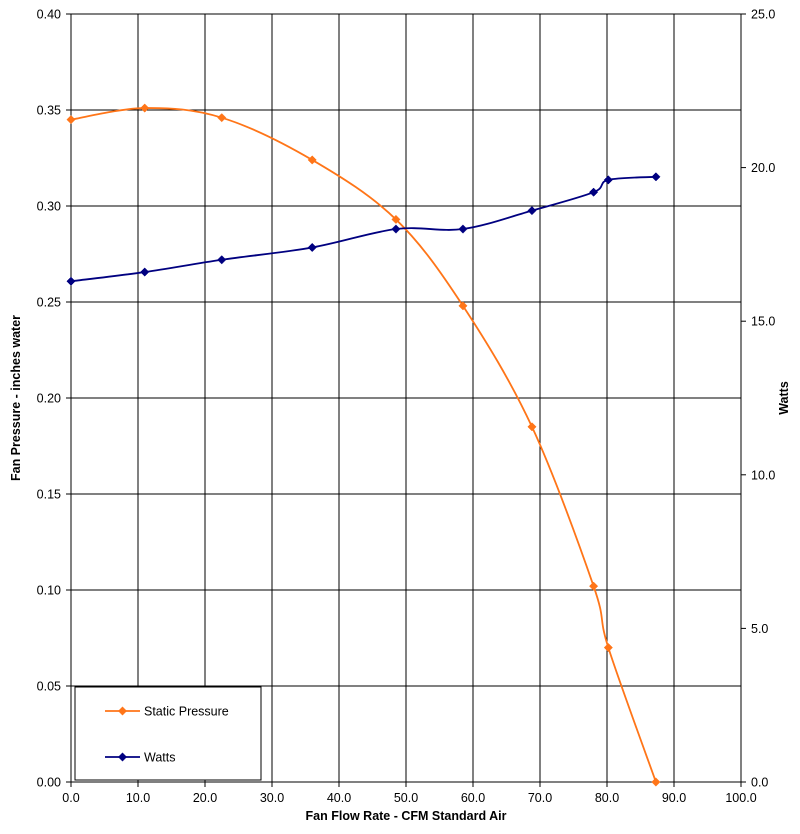  Describe the element at coordinates (763, 15) in the screenshot. I see `y2-tick-label: 25.0` at that location.